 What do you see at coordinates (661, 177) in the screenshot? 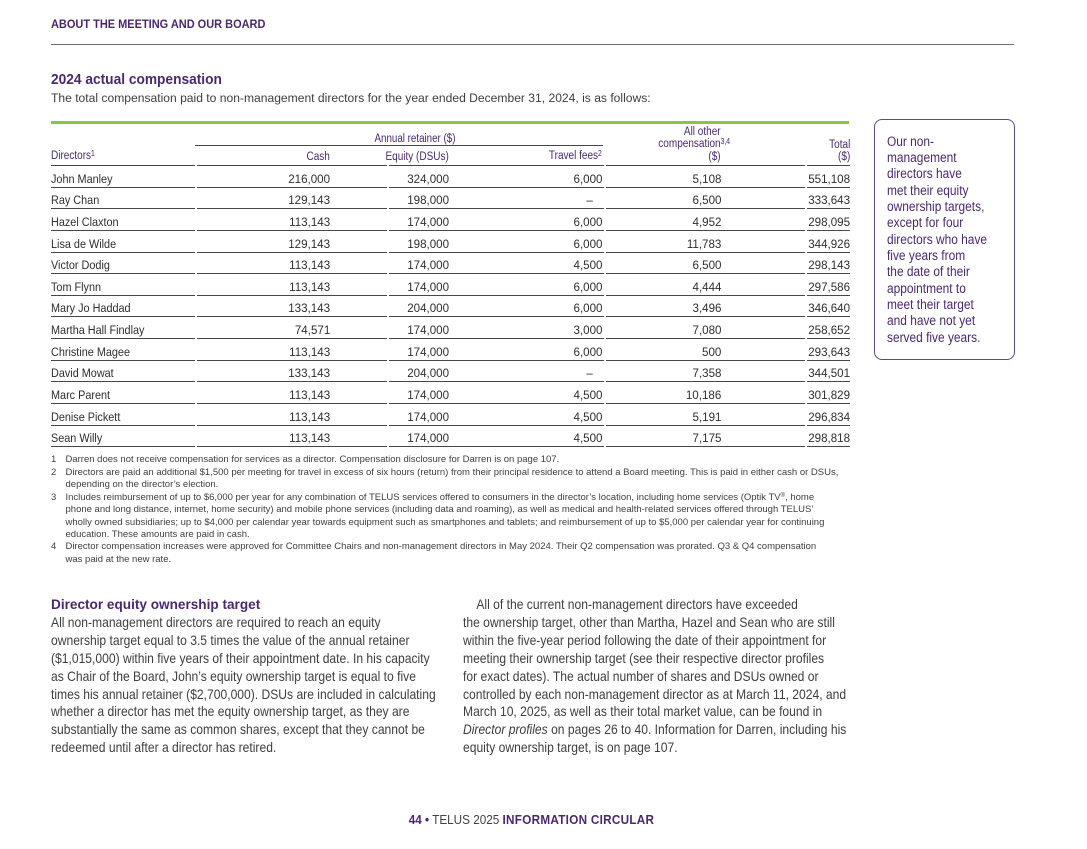
I see `amount-cell: 5,108` at bounding box center [661, 177].